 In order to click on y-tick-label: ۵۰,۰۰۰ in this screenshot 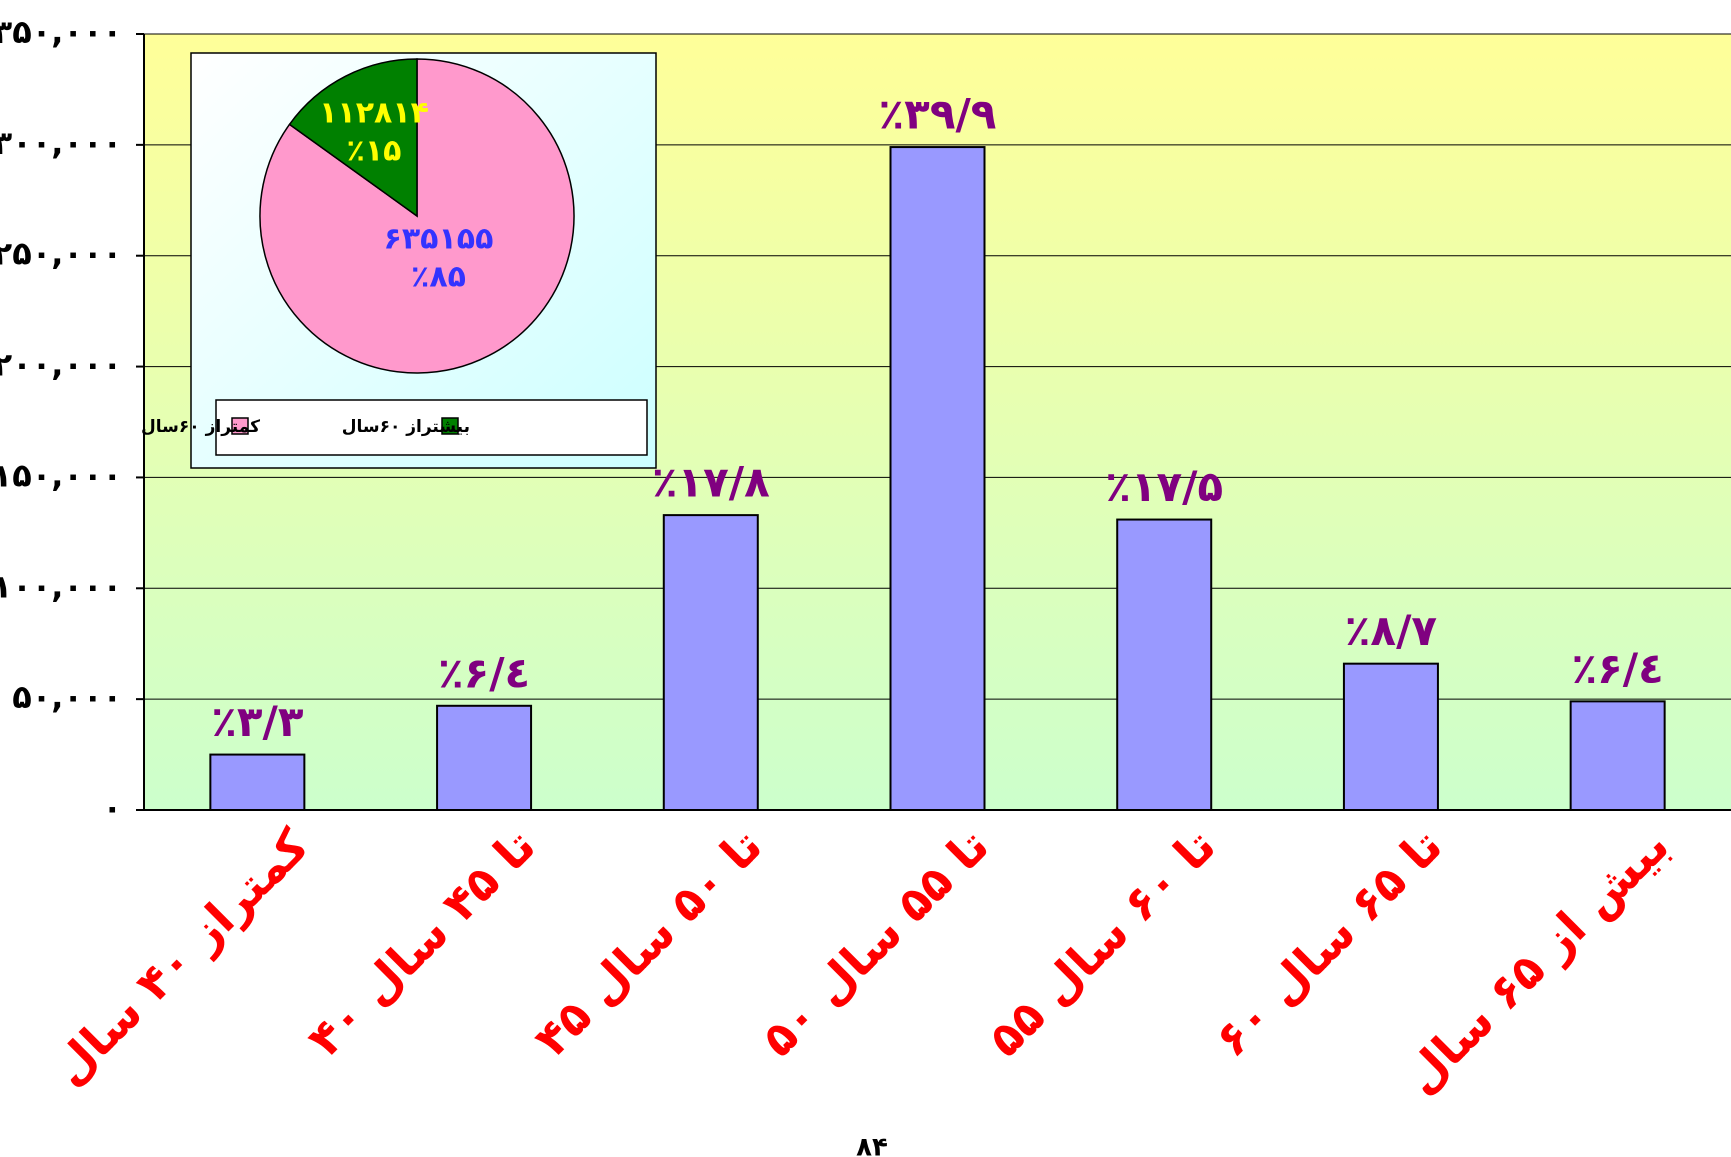, I will do `click(67, 697)`.